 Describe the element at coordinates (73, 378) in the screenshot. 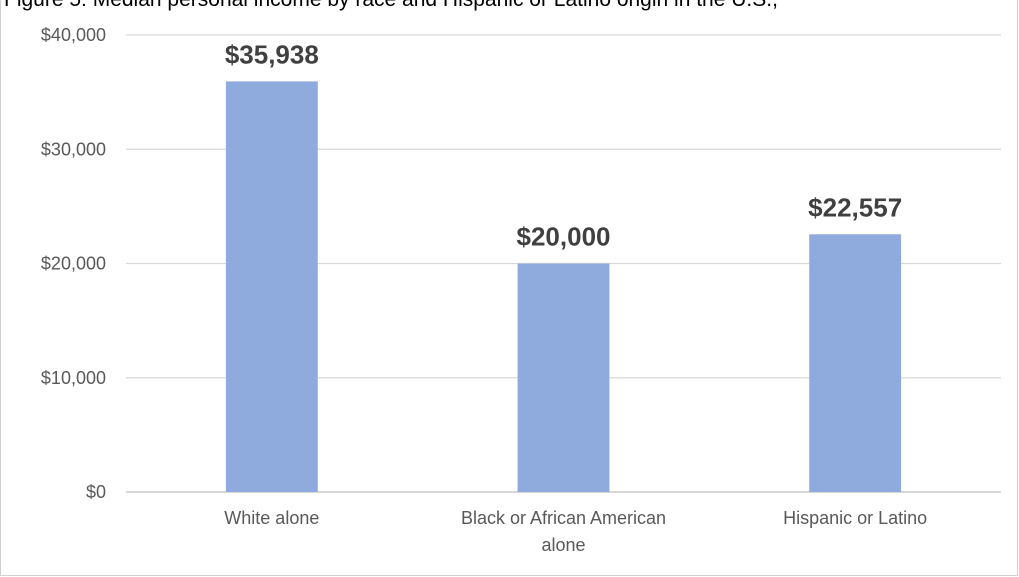

I see `y-tick-label: $10,000` at that location.